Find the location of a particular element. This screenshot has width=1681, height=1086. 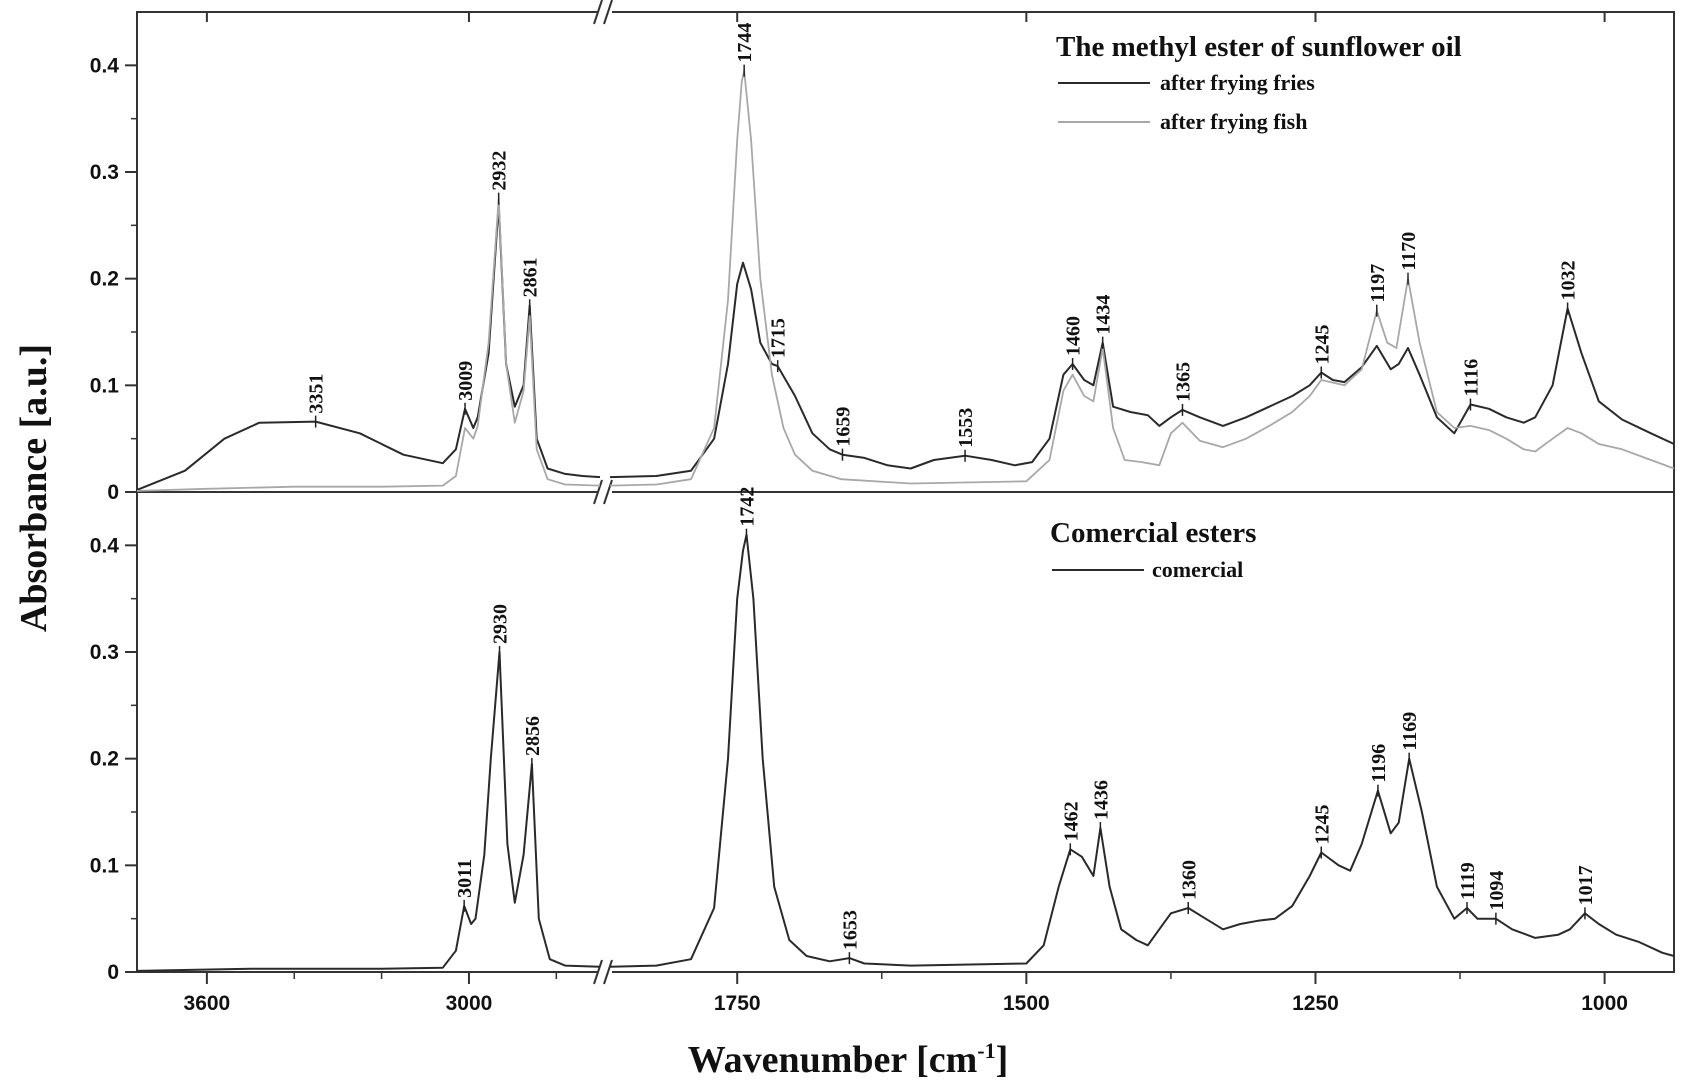

series-line-after-frying-fries-right is located at coordinates (1142, 370).